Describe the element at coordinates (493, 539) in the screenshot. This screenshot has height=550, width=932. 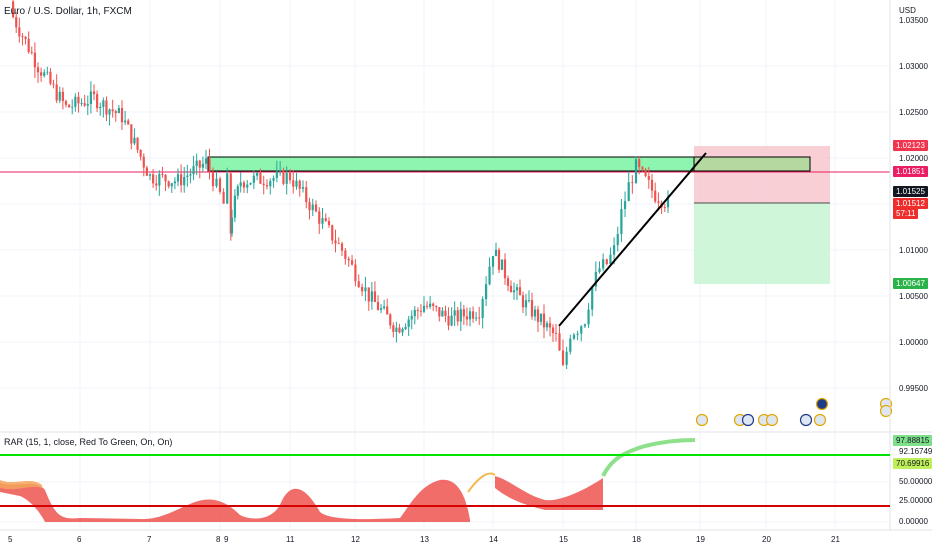
I see `time-tick: 14` at that location.